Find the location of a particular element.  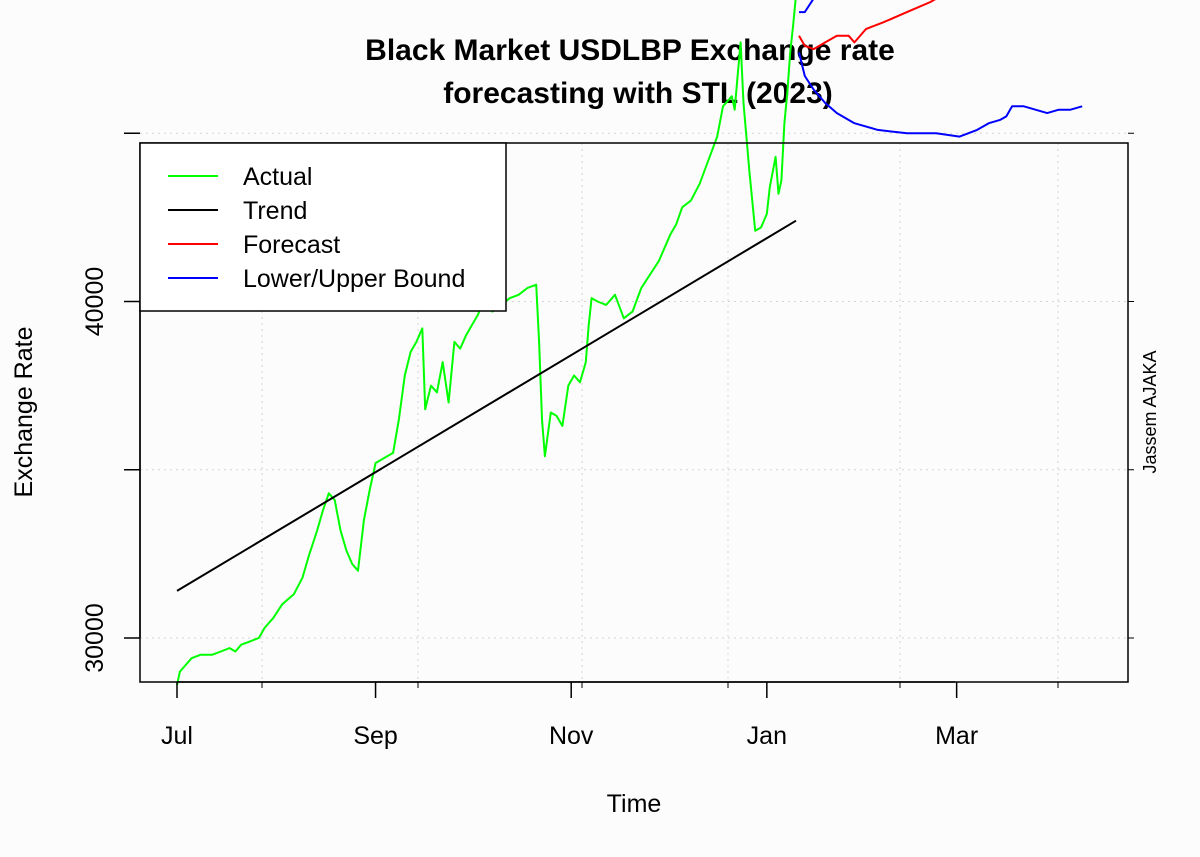

x-axis: Jul Sep Nov Jan Mar is located at coordinates (610, 715).